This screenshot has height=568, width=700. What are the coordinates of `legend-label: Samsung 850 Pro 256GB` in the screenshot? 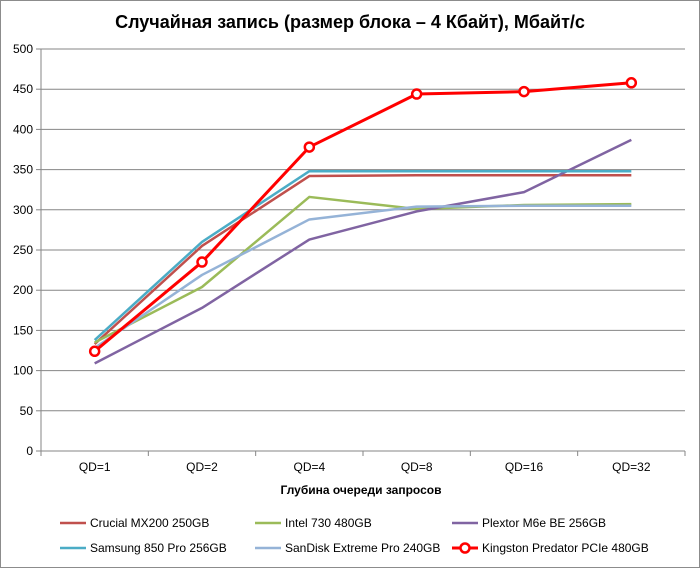 It's located at (158, 548).